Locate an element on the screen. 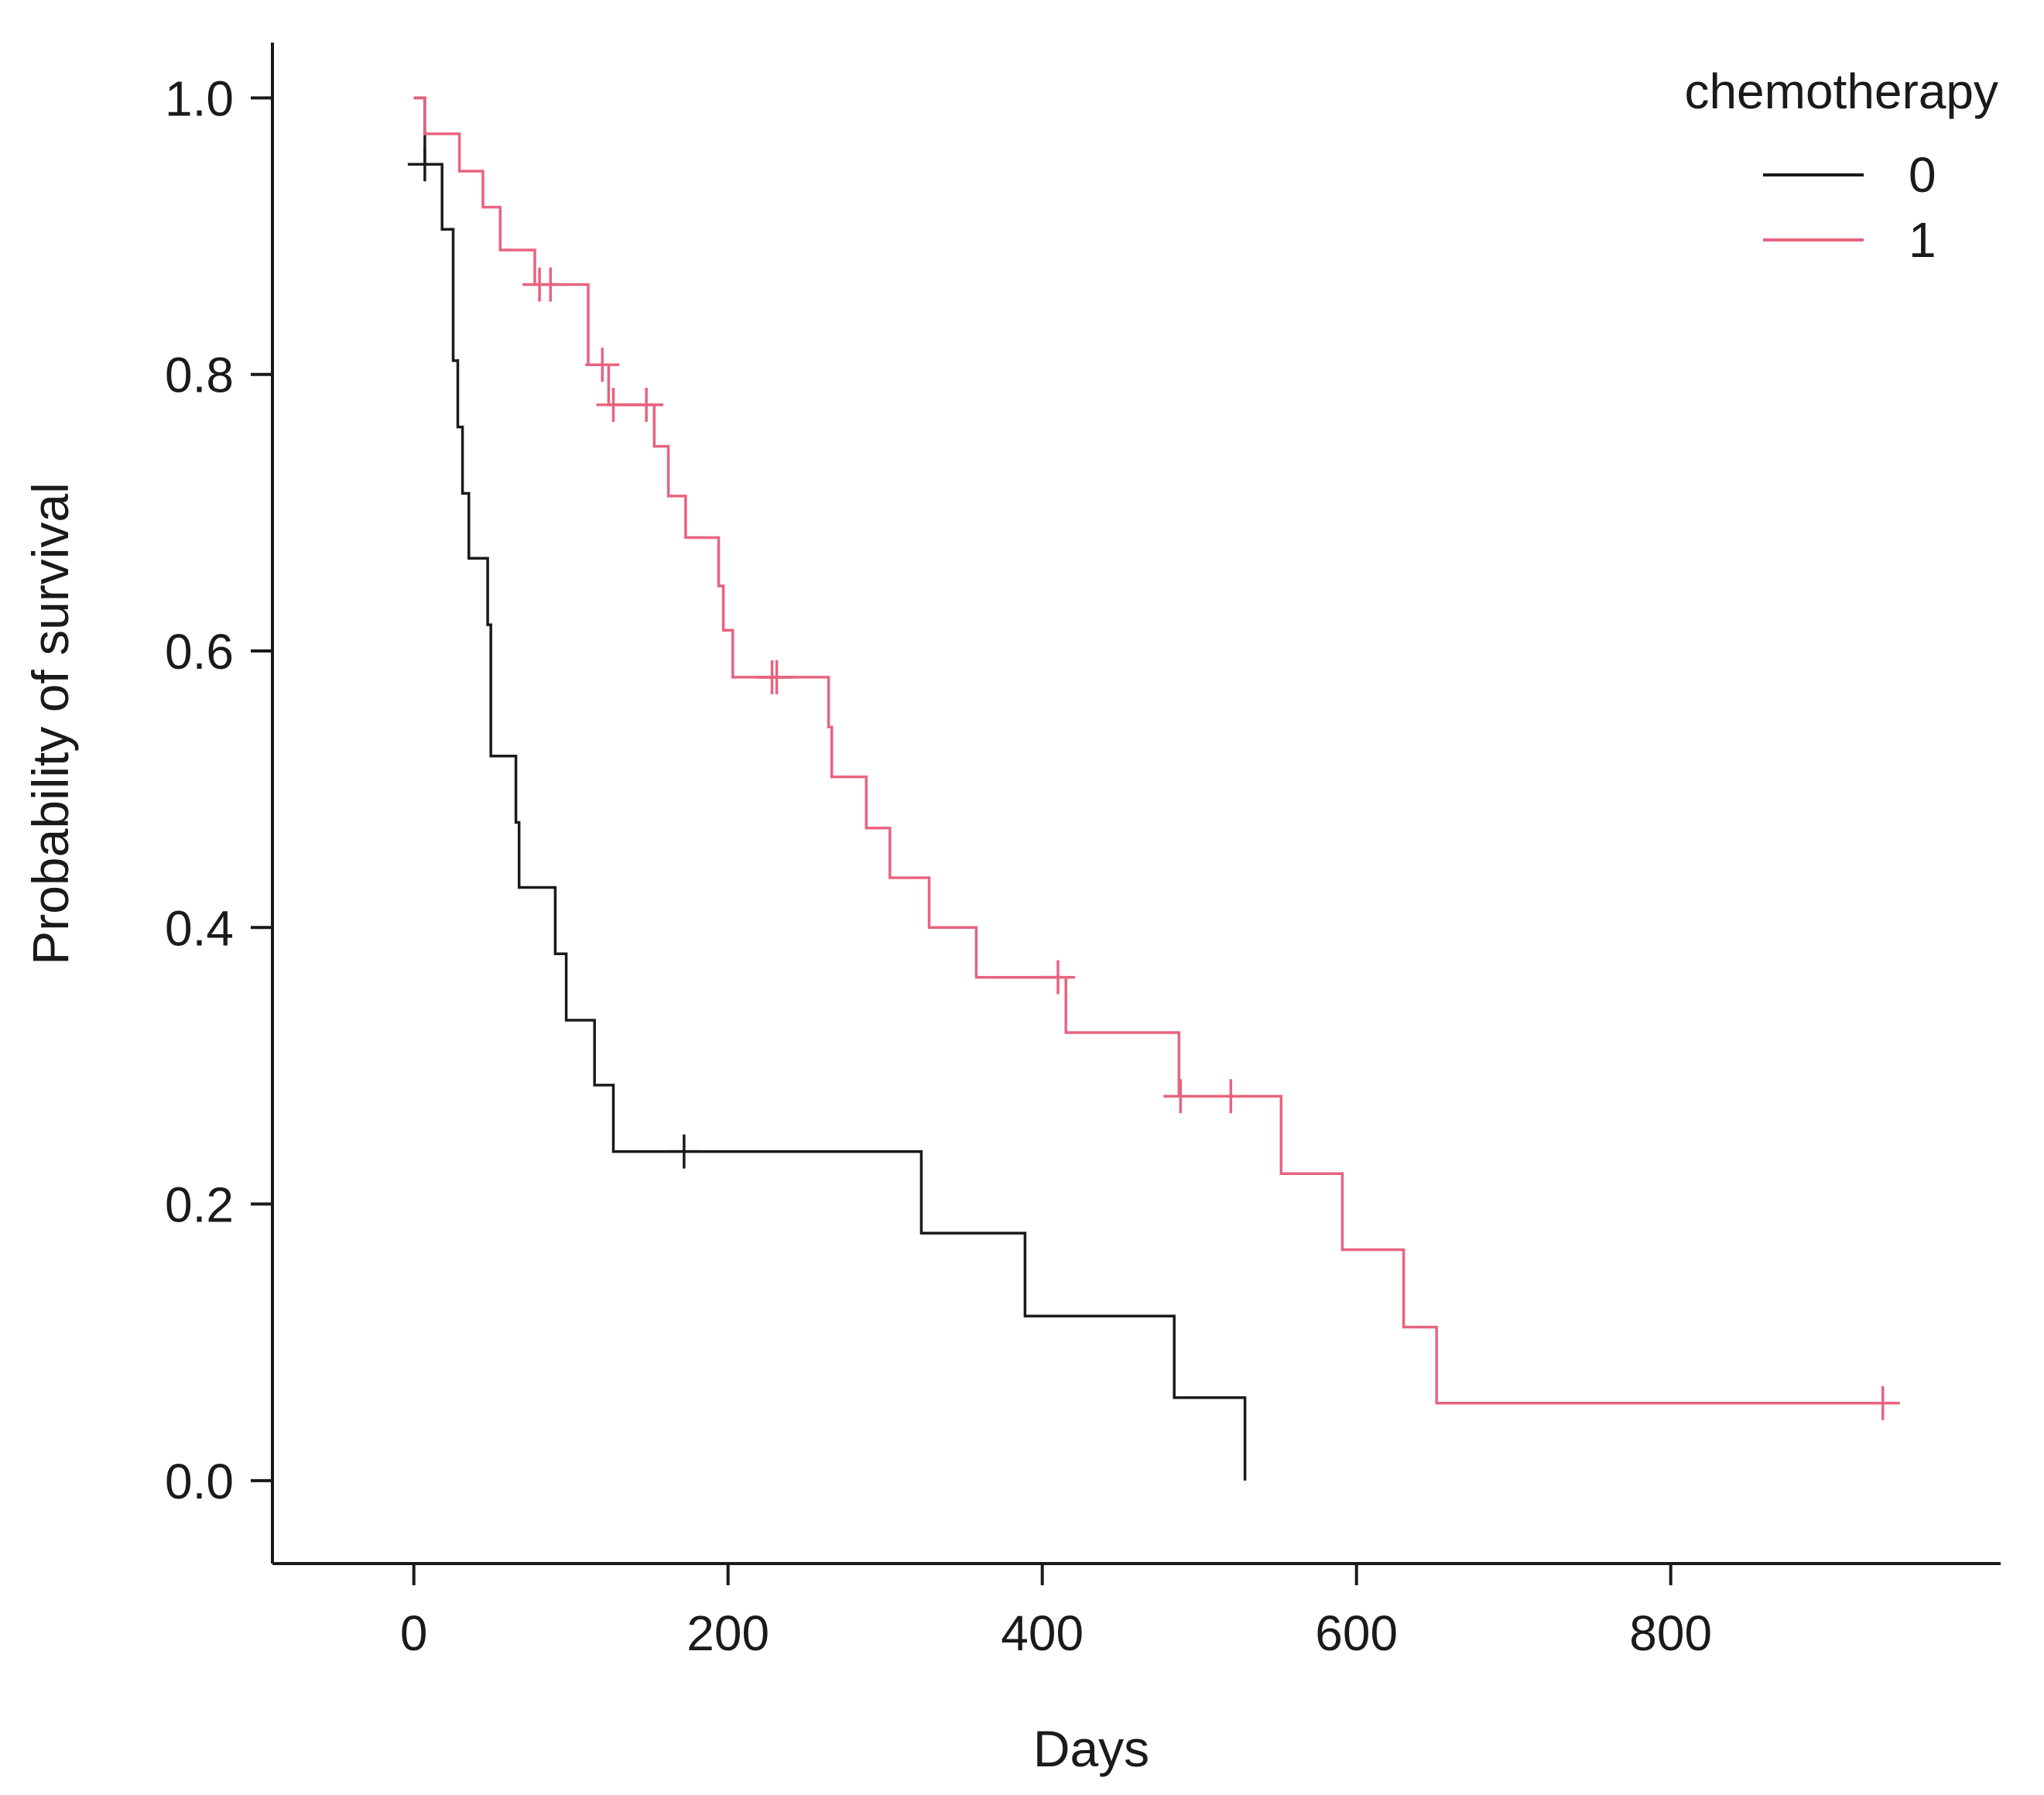 Image resolution: width=2044 pixels, height=1795 pixels. y-tick-label: 0.4 is located at coordinates (199, 928).